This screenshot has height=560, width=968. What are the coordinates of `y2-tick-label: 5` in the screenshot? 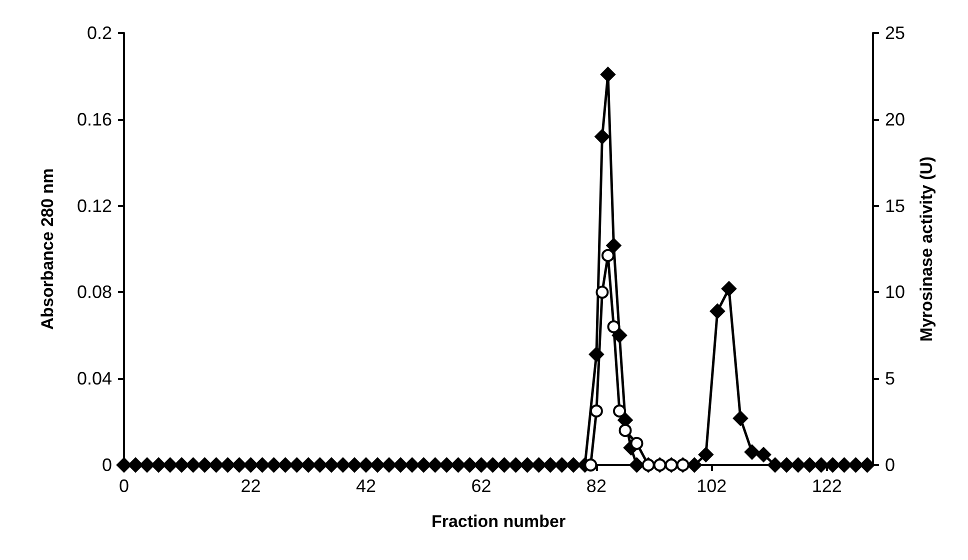 It's located at (890, 378).